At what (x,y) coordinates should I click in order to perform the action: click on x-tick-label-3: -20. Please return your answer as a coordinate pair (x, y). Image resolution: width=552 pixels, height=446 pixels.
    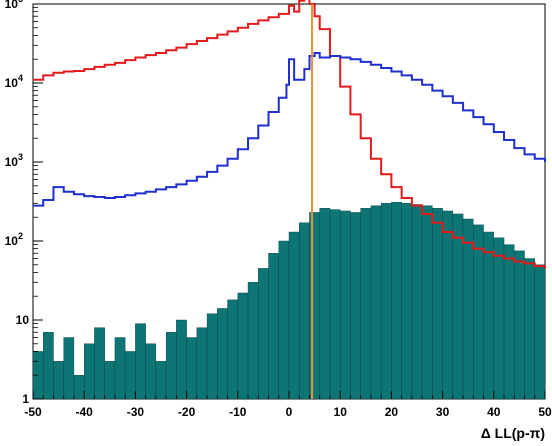
    Looking at the image, I should click on (187, 412).